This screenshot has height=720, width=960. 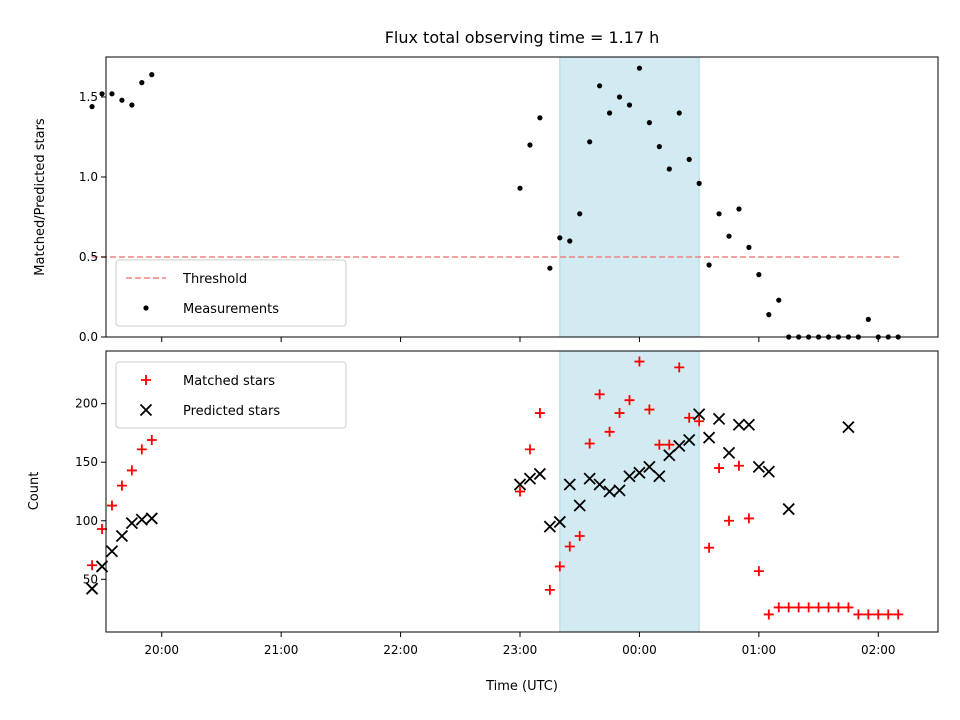 I want to click on legend-dot-entry-label: Measurements, so click(x=231, y=309).